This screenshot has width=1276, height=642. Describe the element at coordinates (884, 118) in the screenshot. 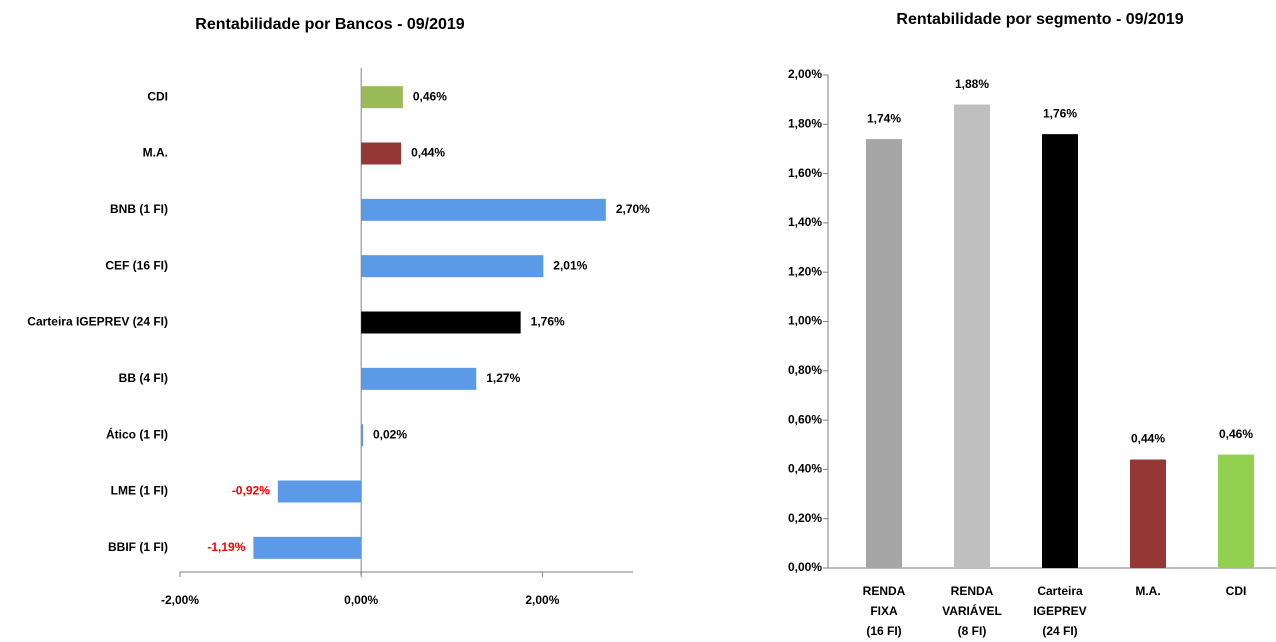

I see `value-label: 1,74%` at that location.